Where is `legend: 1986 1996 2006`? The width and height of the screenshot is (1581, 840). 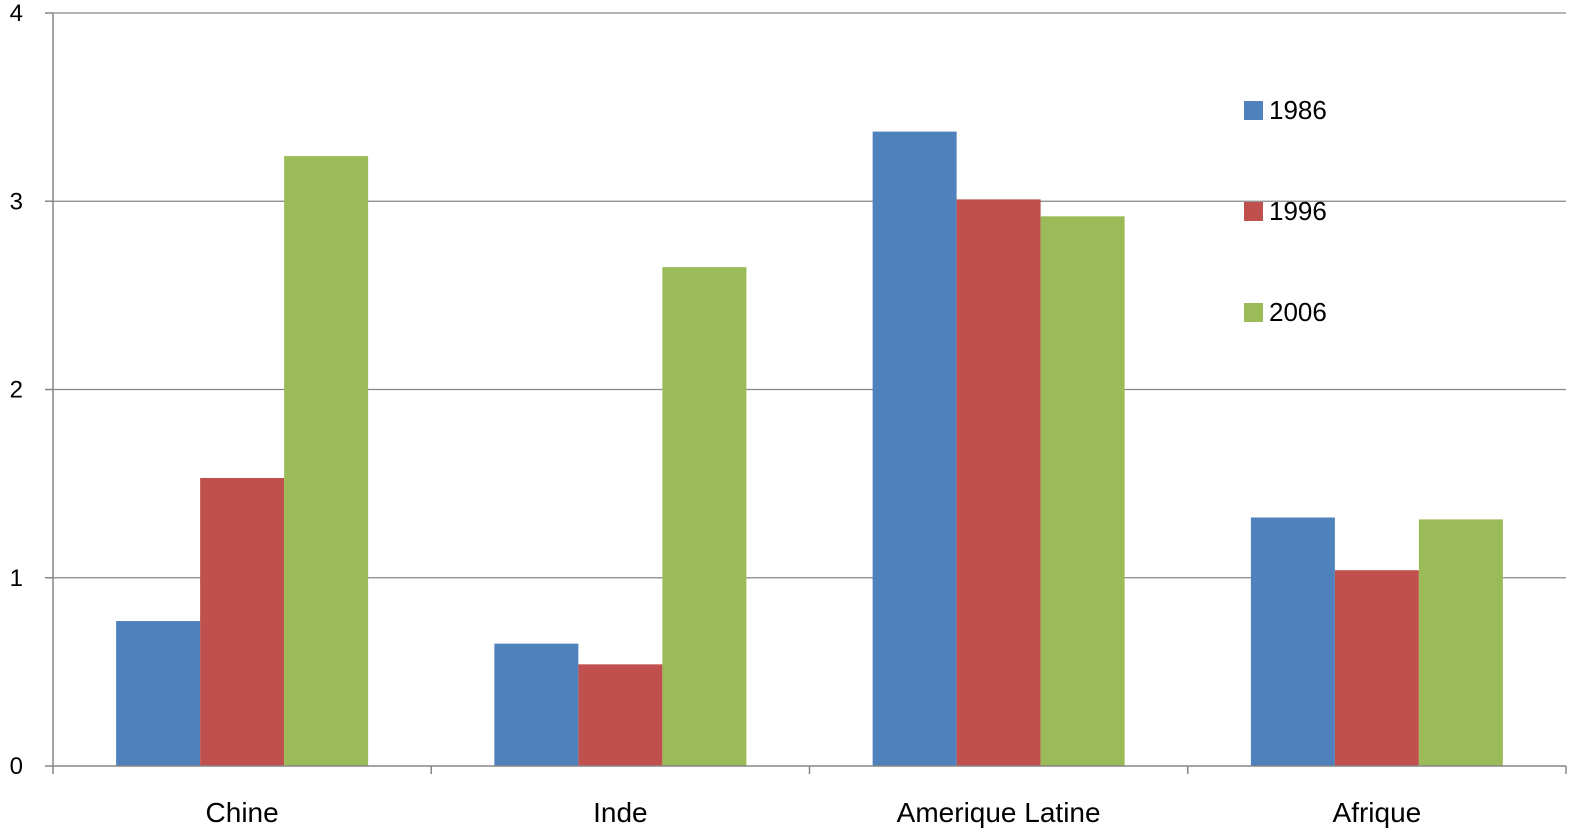 legend: 1986 1996 2006 is located at coordinates (1285, 211).